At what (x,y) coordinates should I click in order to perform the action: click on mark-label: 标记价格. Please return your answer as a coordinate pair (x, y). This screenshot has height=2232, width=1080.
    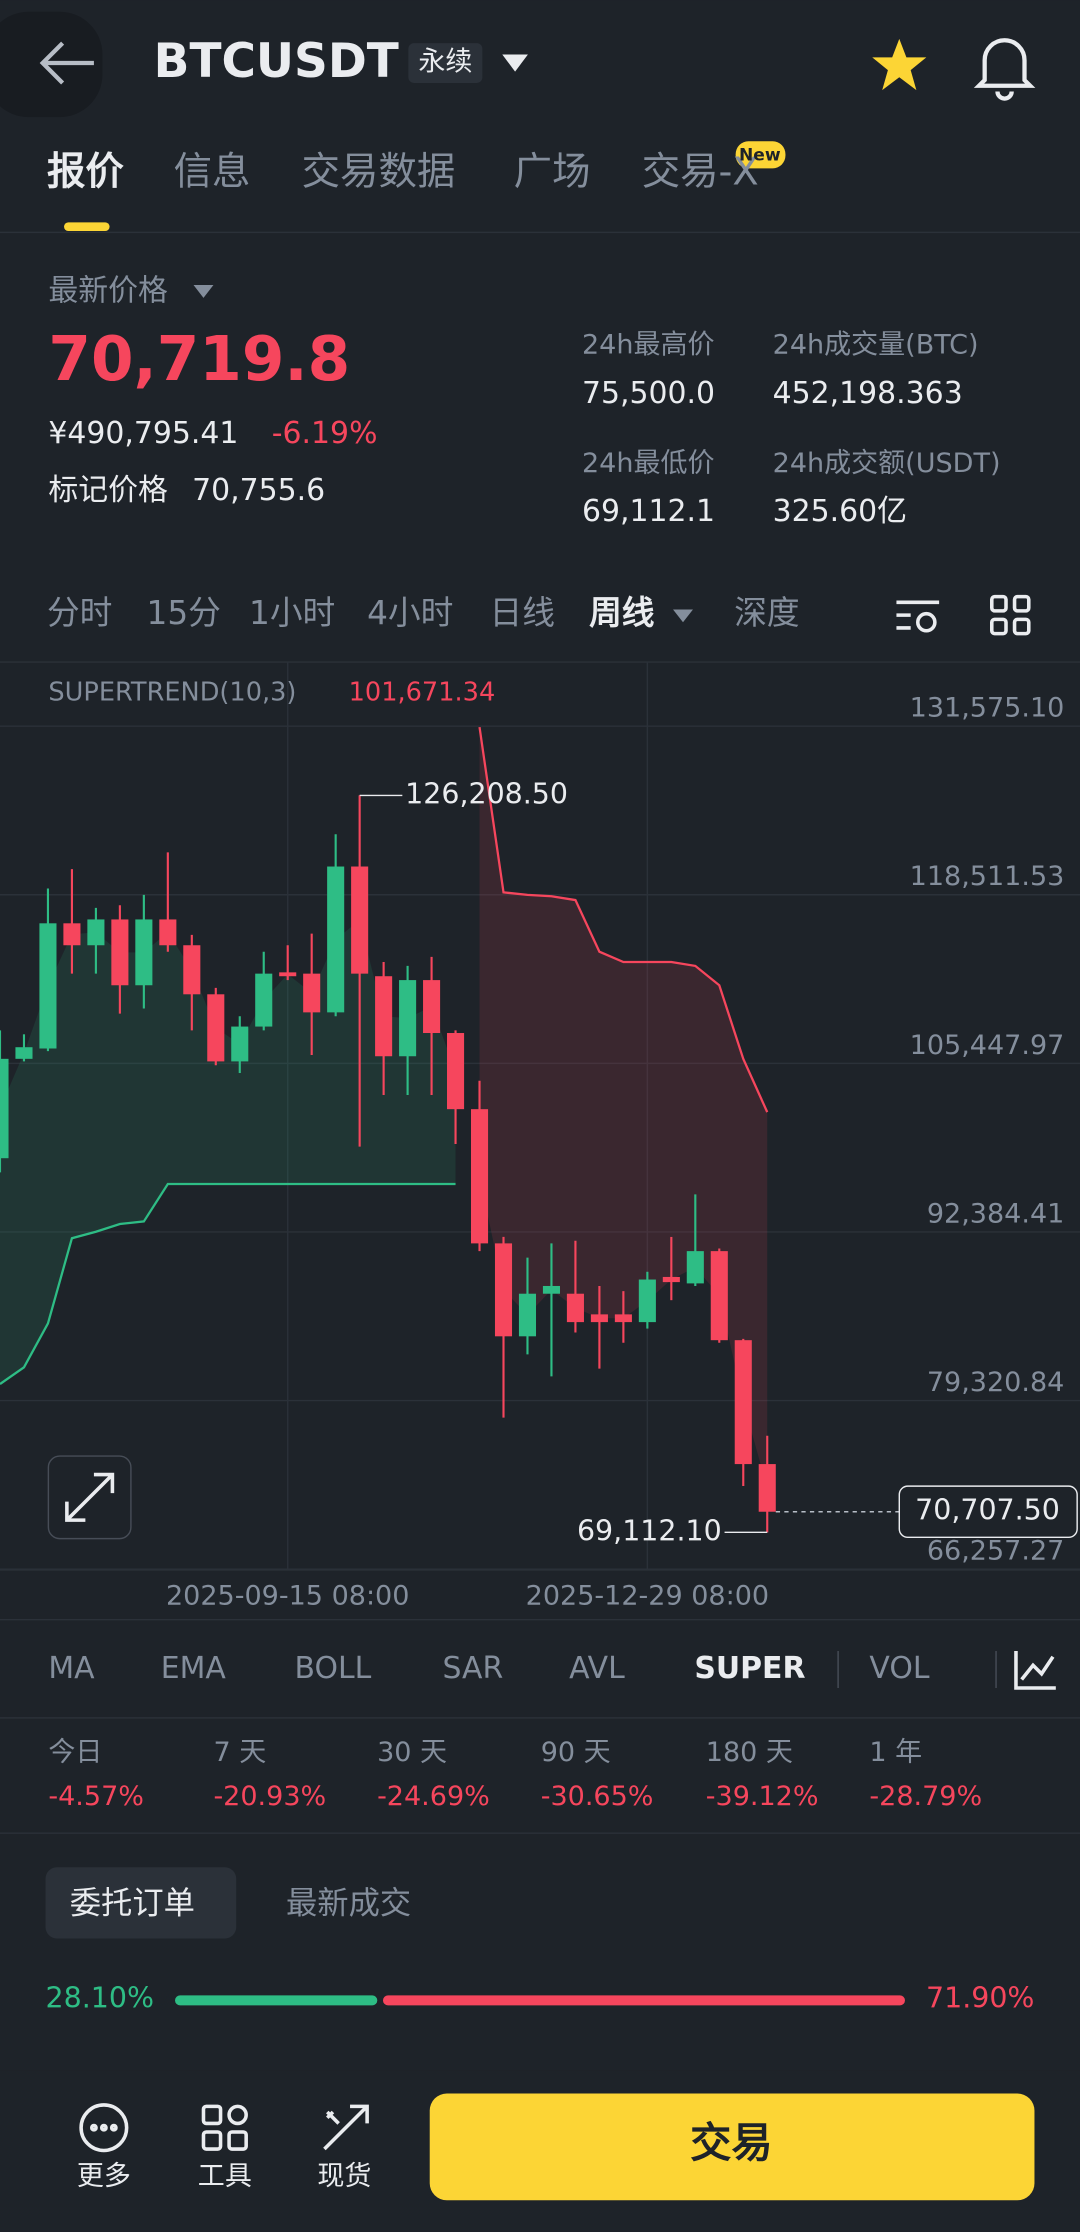
    Looking at the image, I should click on (108, 490).